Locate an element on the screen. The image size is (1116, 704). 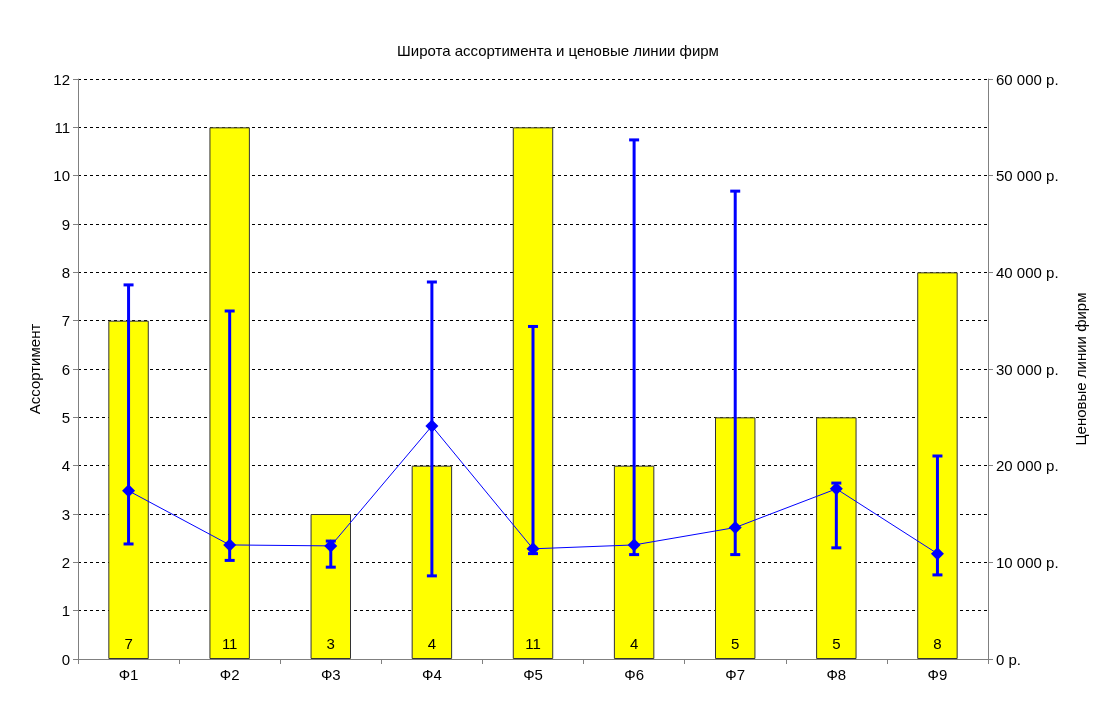
x-tick-label: Ф4 is located at coordinates (432, 674).